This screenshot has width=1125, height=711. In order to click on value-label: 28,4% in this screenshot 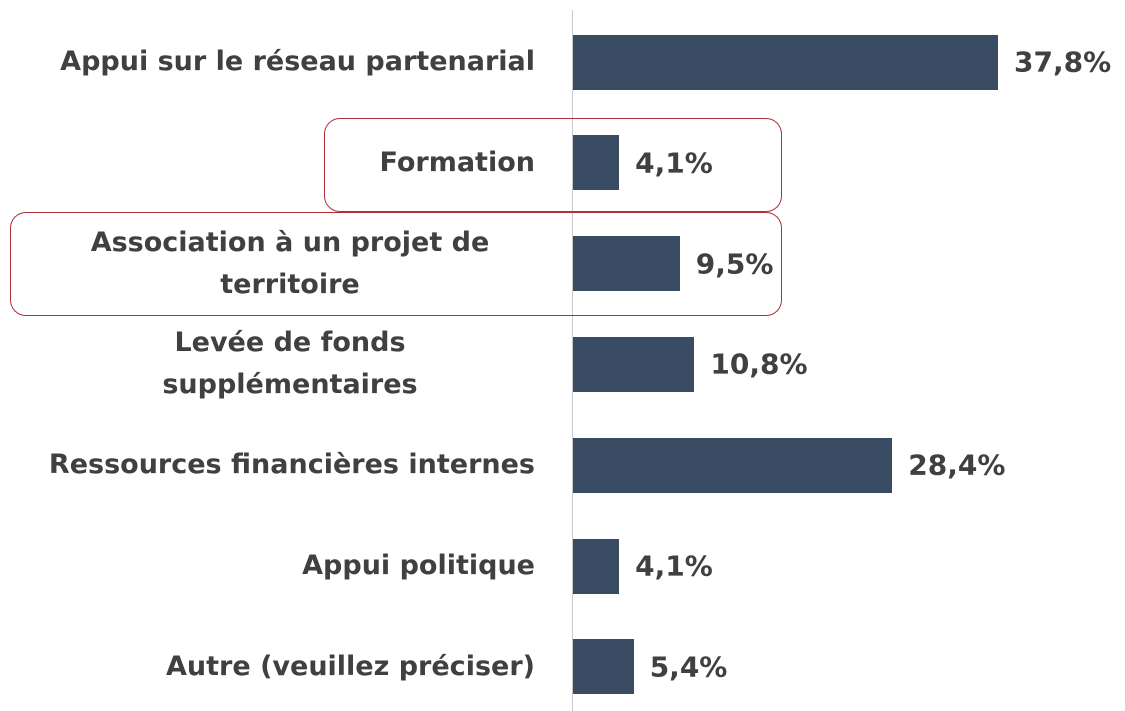, I will do `click(957, 465)`.